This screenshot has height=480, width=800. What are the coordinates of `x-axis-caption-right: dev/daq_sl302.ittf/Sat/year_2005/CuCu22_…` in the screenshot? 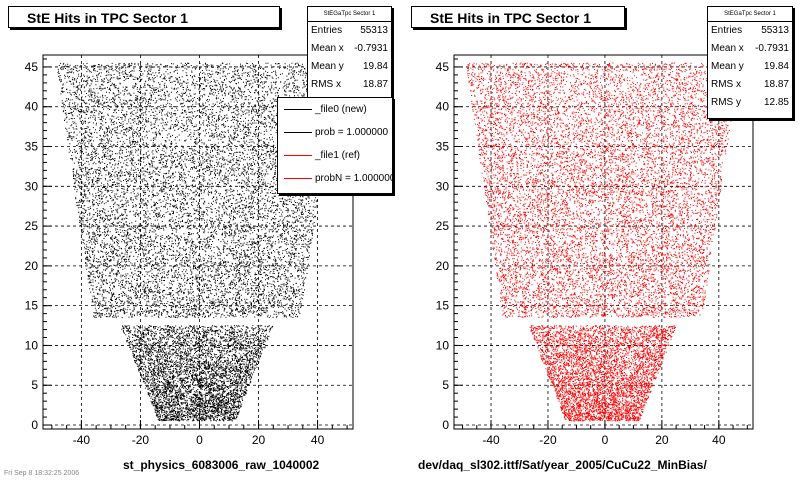 It's located at (562, 465).